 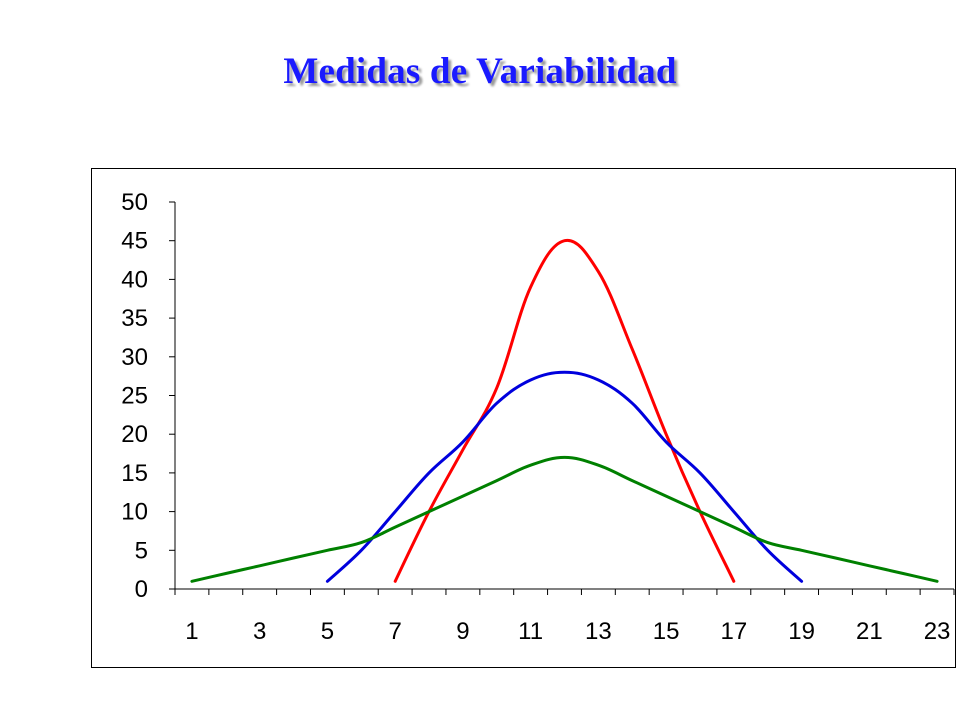 I want to click on y-tick-label: 25, so click(x=134, y=396).